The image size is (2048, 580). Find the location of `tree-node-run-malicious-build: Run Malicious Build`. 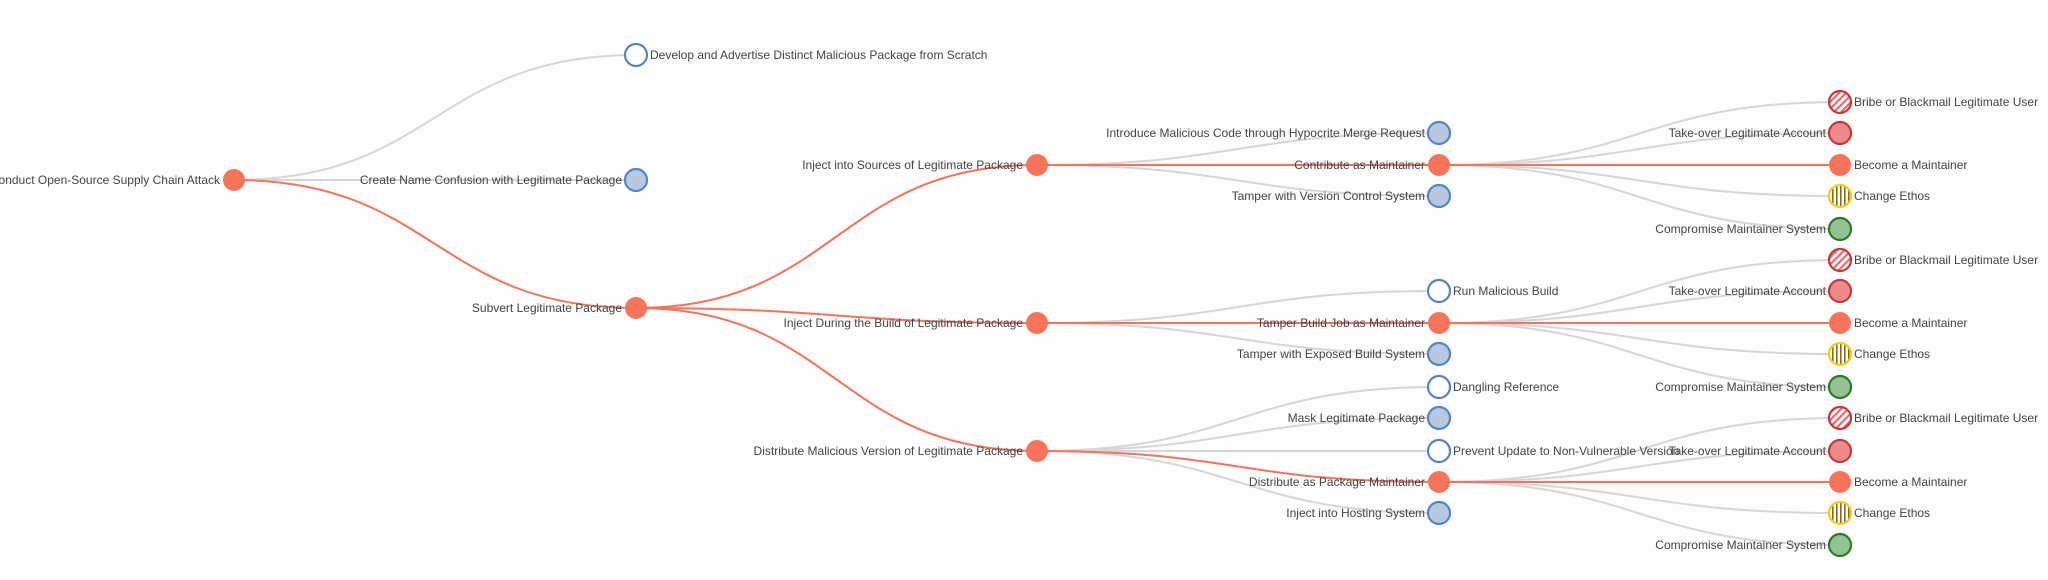

tree-node-run-malicious-build: Run Malicious Build is located at coordinates (1492, 291).